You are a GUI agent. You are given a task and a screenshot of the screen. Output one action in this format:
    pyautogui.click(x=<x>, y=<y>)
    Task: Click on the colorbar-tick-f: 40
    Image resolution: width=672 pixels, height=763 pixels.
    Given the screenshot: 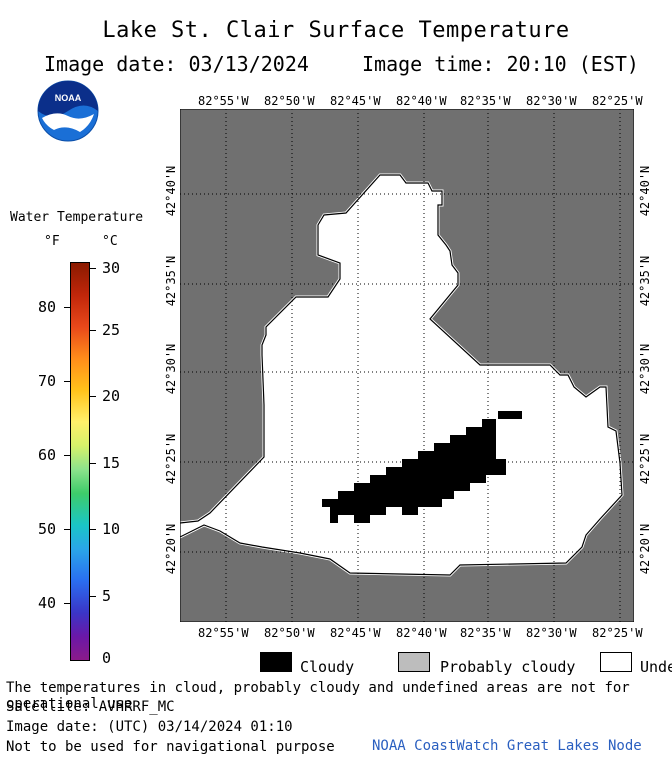 What is the action you would take?
    pyautogui.click(x=46, y=603)
    